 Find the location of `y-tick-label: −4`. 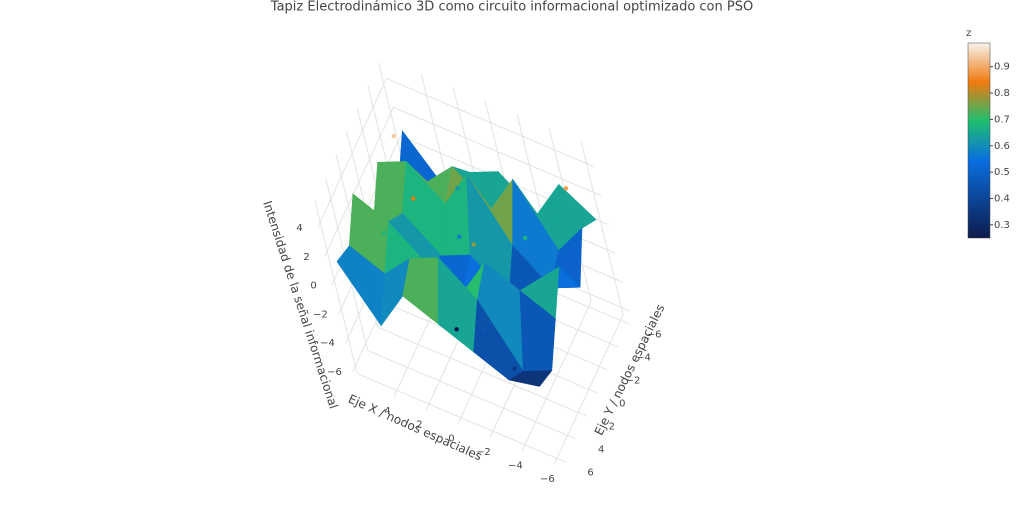

y-tick-label: −4 is located at coordinates (643, 358).